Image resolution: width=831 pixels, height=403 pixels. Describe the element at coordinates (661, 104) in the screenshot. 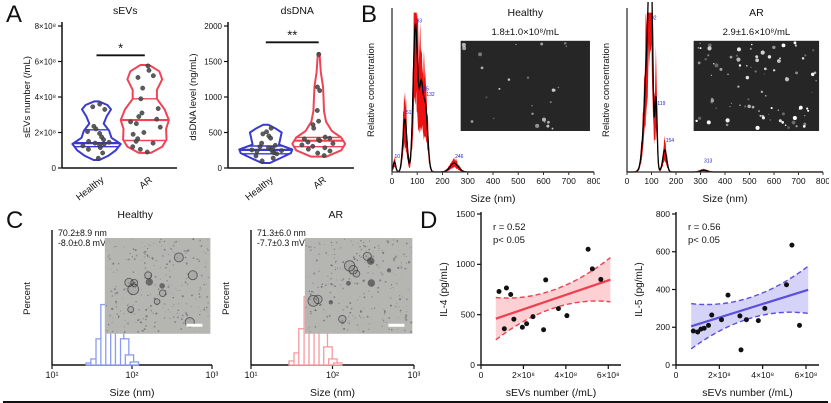

I see `svg-text: 119` at that location.